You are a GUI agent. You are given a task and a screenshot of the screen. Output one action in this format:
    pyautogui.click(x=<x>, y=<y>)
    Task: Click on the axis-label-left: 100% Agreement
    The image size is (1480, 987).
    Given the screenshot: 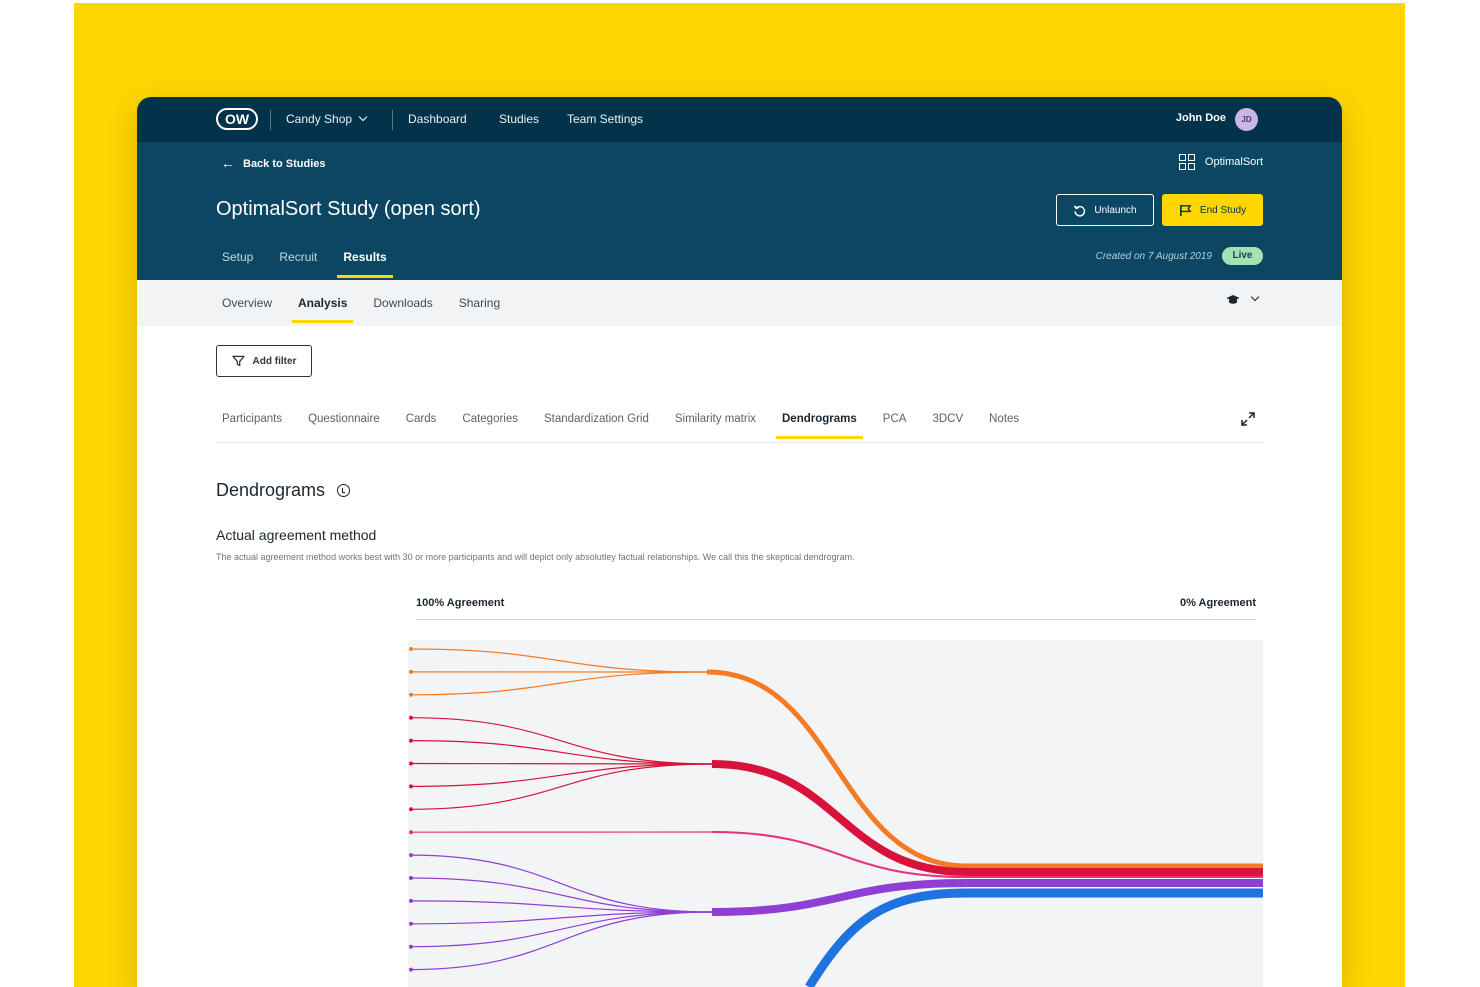 What is the action you would take?
    pyautogui.click(x=460, y=603)
    